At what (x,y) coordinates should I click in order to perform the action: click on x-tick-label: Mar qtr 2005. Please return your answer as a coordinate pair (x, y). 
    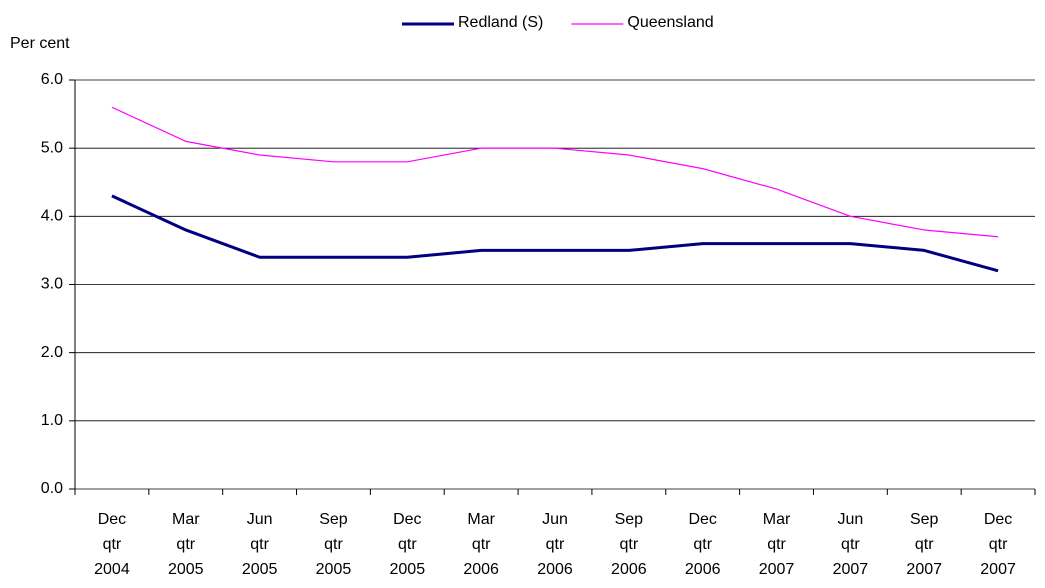
    Looking at the image, I should click on (186, 544).